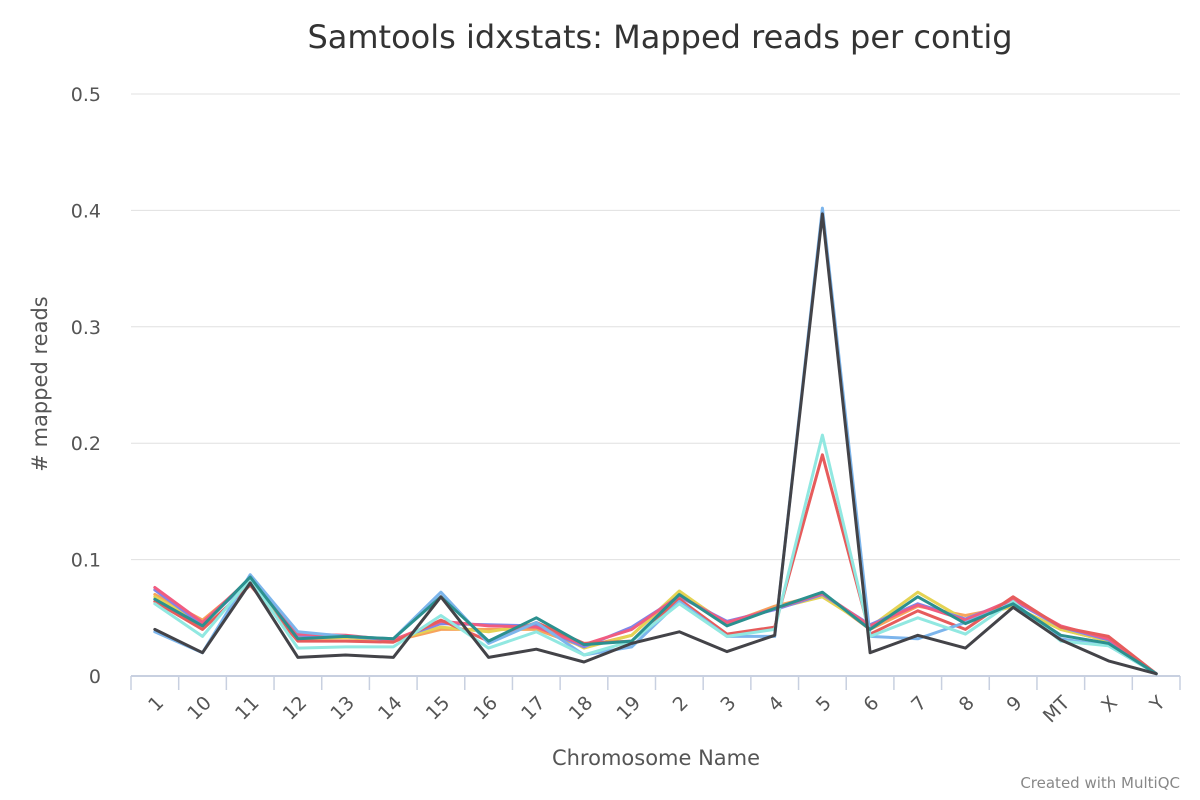 Image resolution: width=1200 pixels, height=800 pixels. I want to click on x-tick-label: 6, so click(871, 704).